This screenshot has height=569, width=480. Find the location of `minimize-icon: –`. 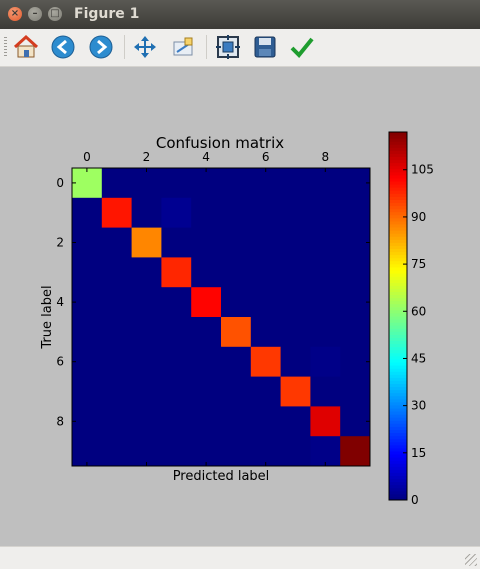

minimize-icon: – is located at coordinates (35, 14).